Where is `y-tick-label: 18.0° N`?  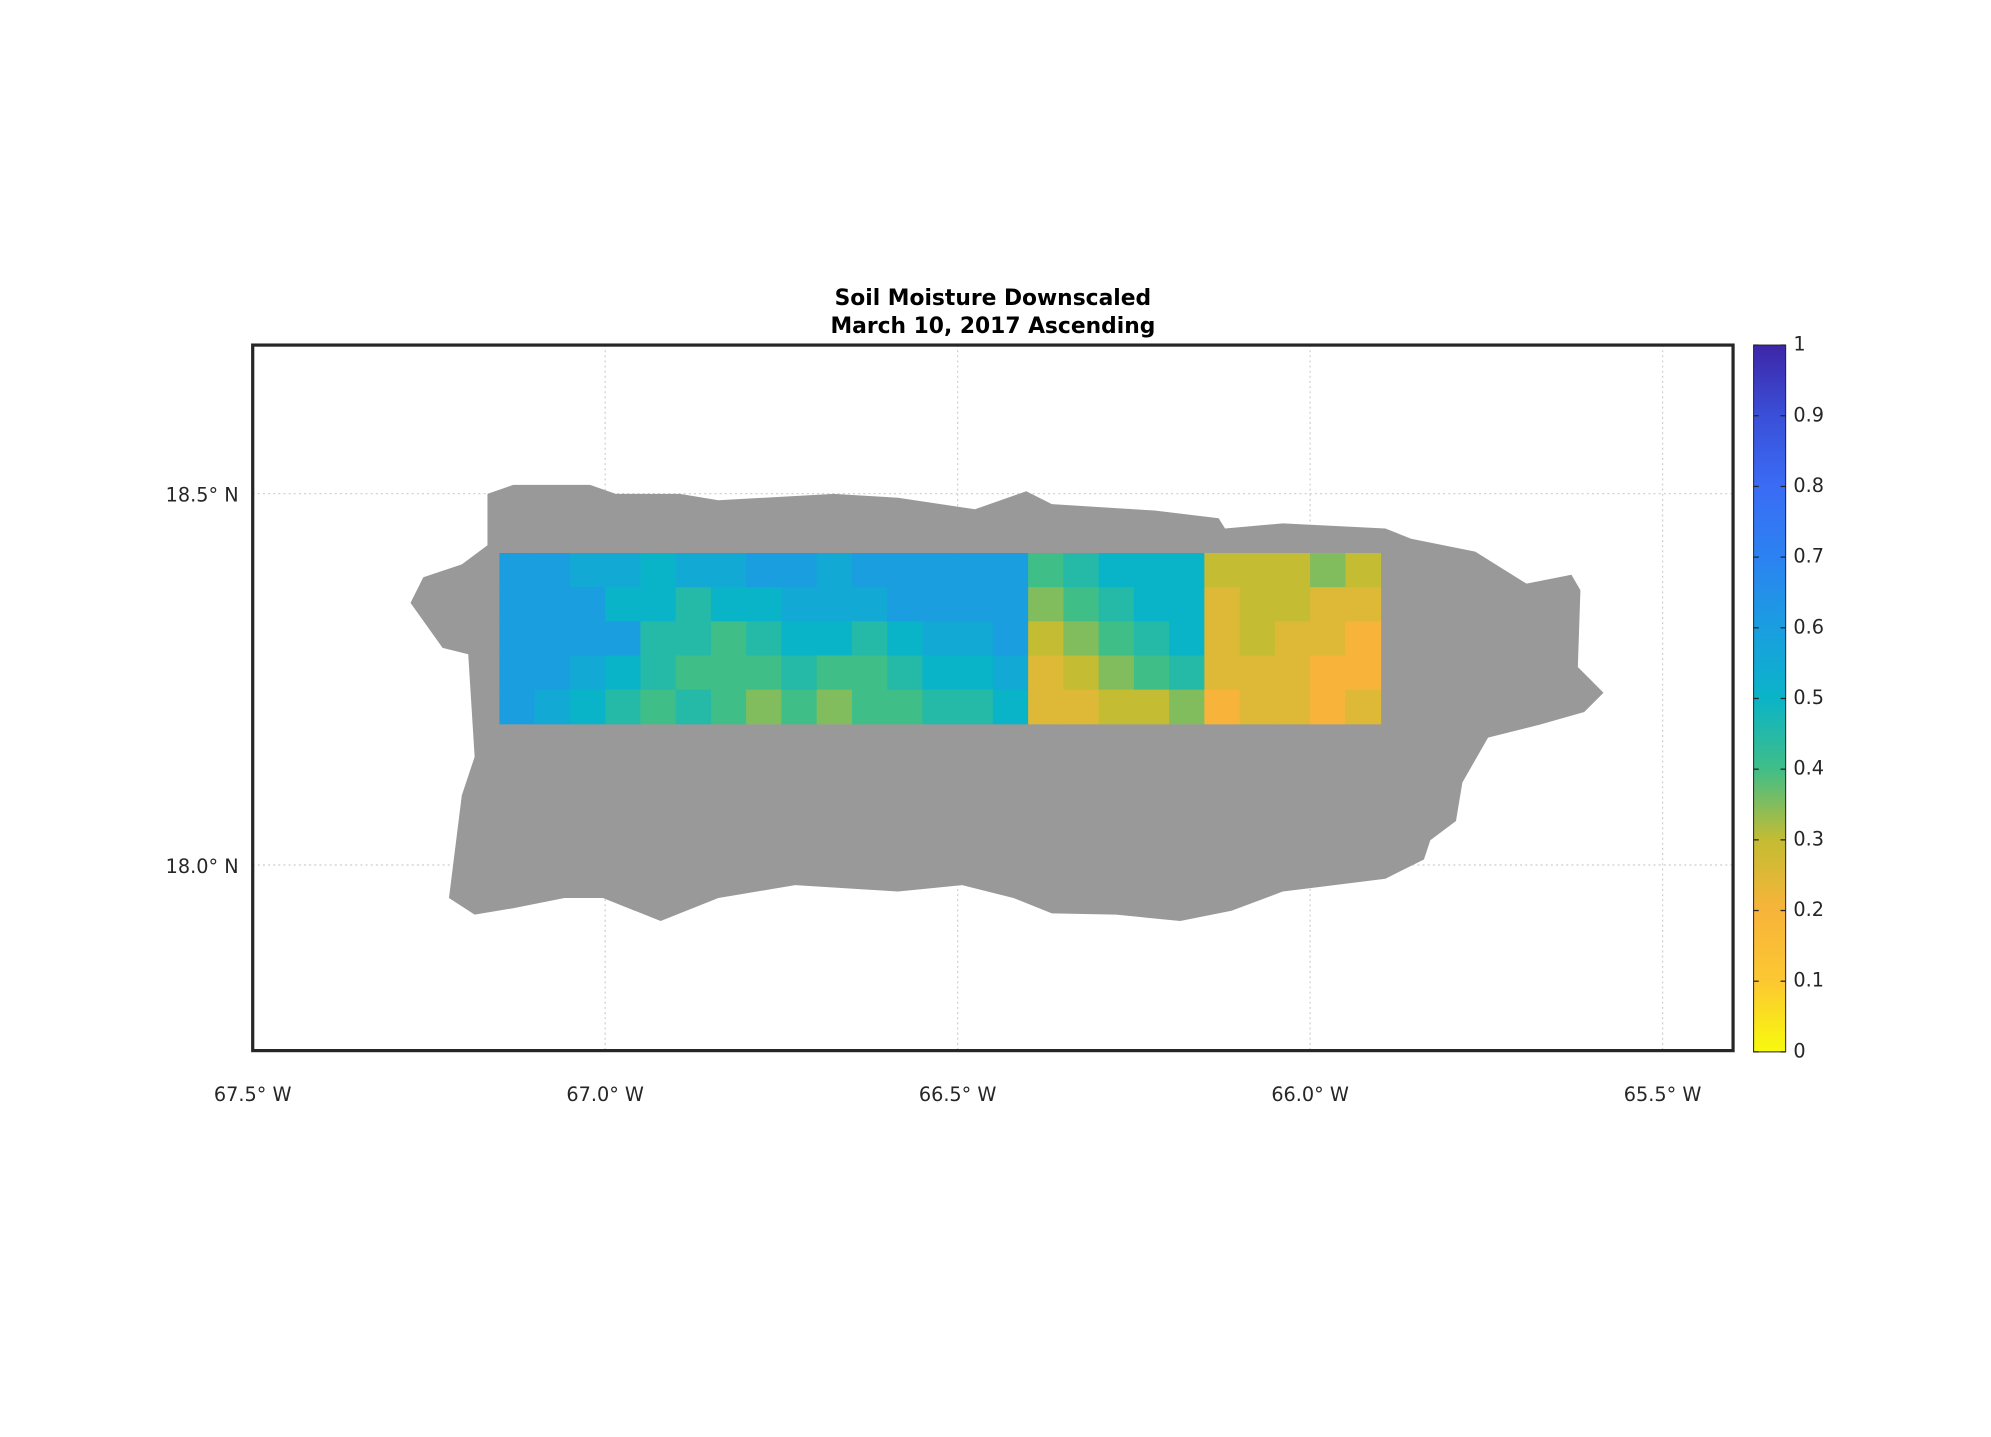 y-tick-label: 18.0° N is located at coordinates (202, 866).